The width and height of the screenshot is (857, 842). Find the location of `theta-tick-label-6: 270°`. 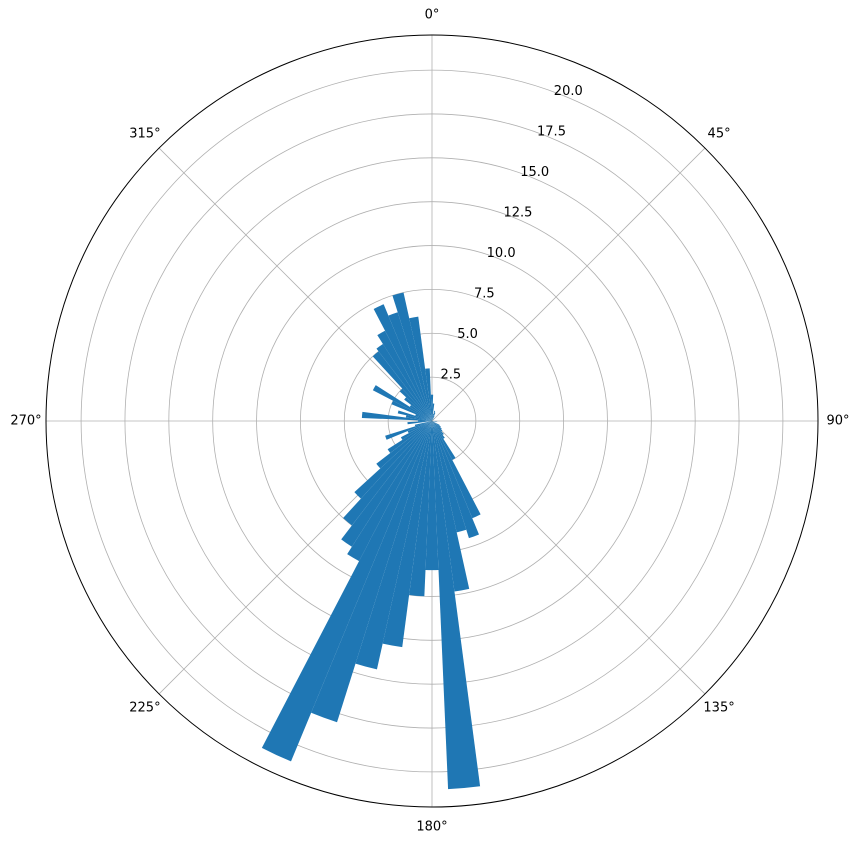

theta-tick-label-6: 270° is located at coordinates (25, 421).